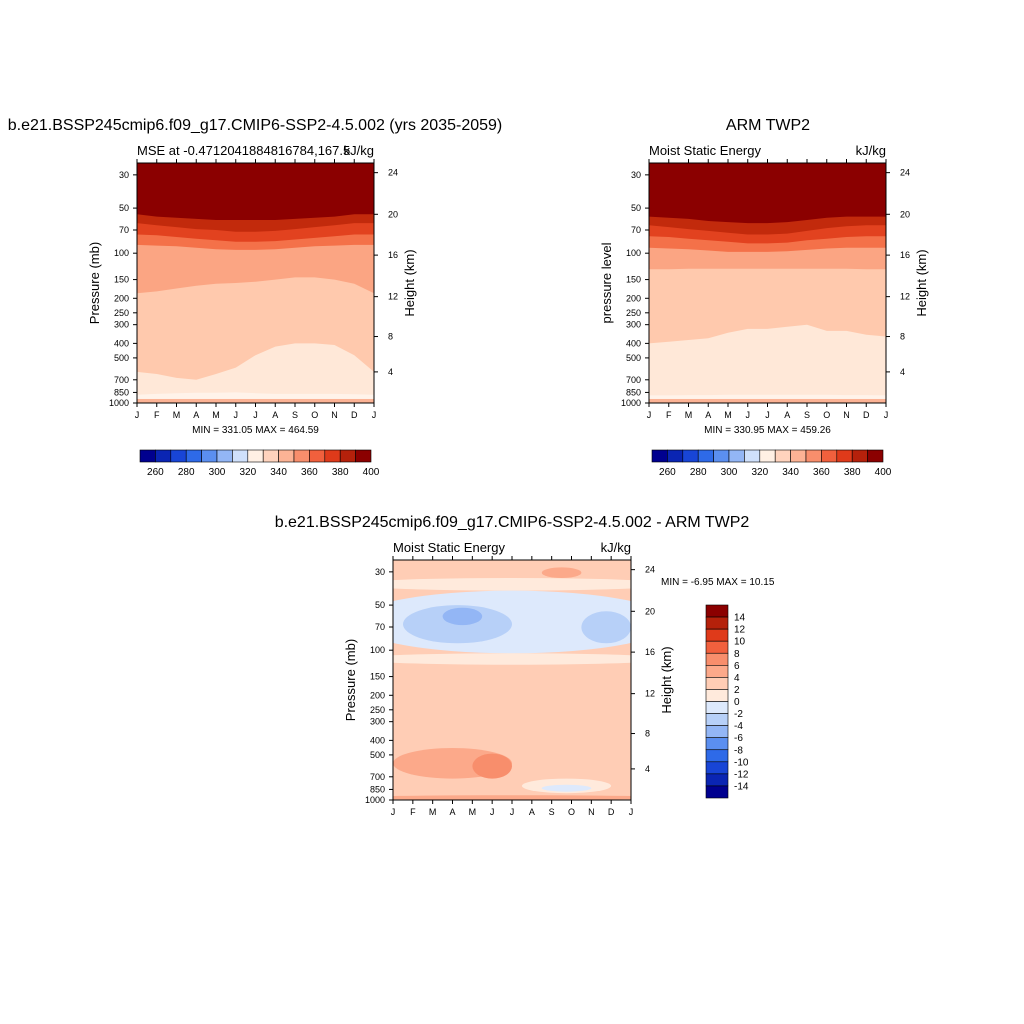 The width and height of the screenshot is (1024, 1024). Describe the element at coordinates (741, 786) in the screenshot. I see `colorbar-label: -14` at that location.